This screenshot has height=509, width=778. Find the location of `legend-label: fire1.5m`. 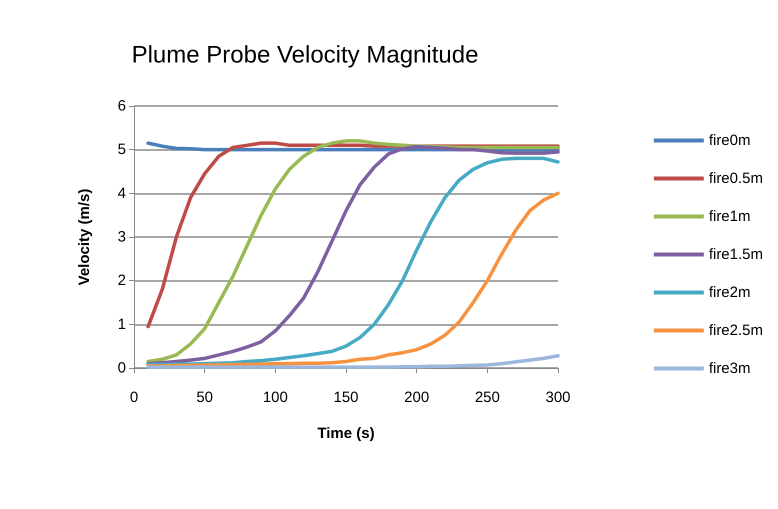

legend-label: fire1.5m is located at coordinates (736, 254).